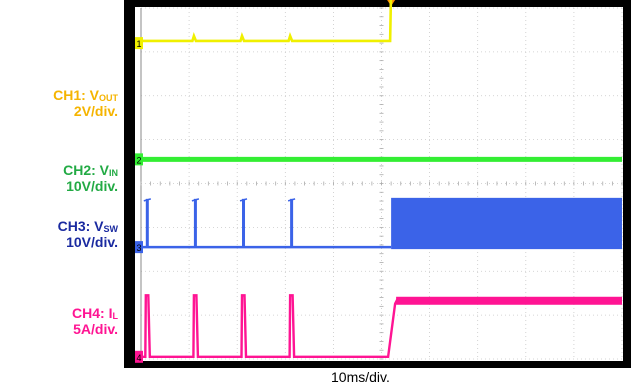 The image size is (631, 390). What do you see at coordinates (95, 329) in the screenshot?
I see `ch4-scale-text: 5A/div.` at bounding box center [95, 329].